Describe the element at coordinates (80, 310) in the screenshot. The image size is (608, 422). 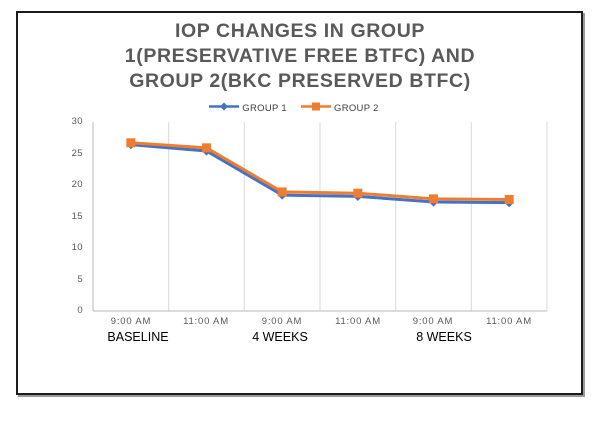
I see `y-axis-tick-label: 0` at that location.